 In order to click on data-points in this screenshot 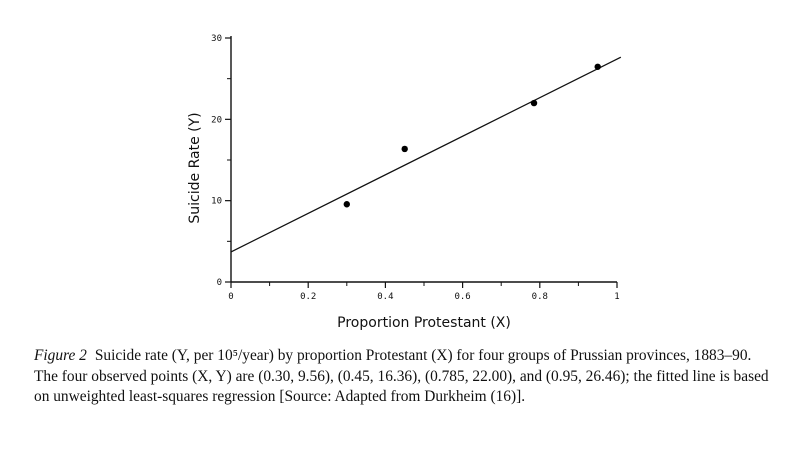, I will do `click(472, 135)`.